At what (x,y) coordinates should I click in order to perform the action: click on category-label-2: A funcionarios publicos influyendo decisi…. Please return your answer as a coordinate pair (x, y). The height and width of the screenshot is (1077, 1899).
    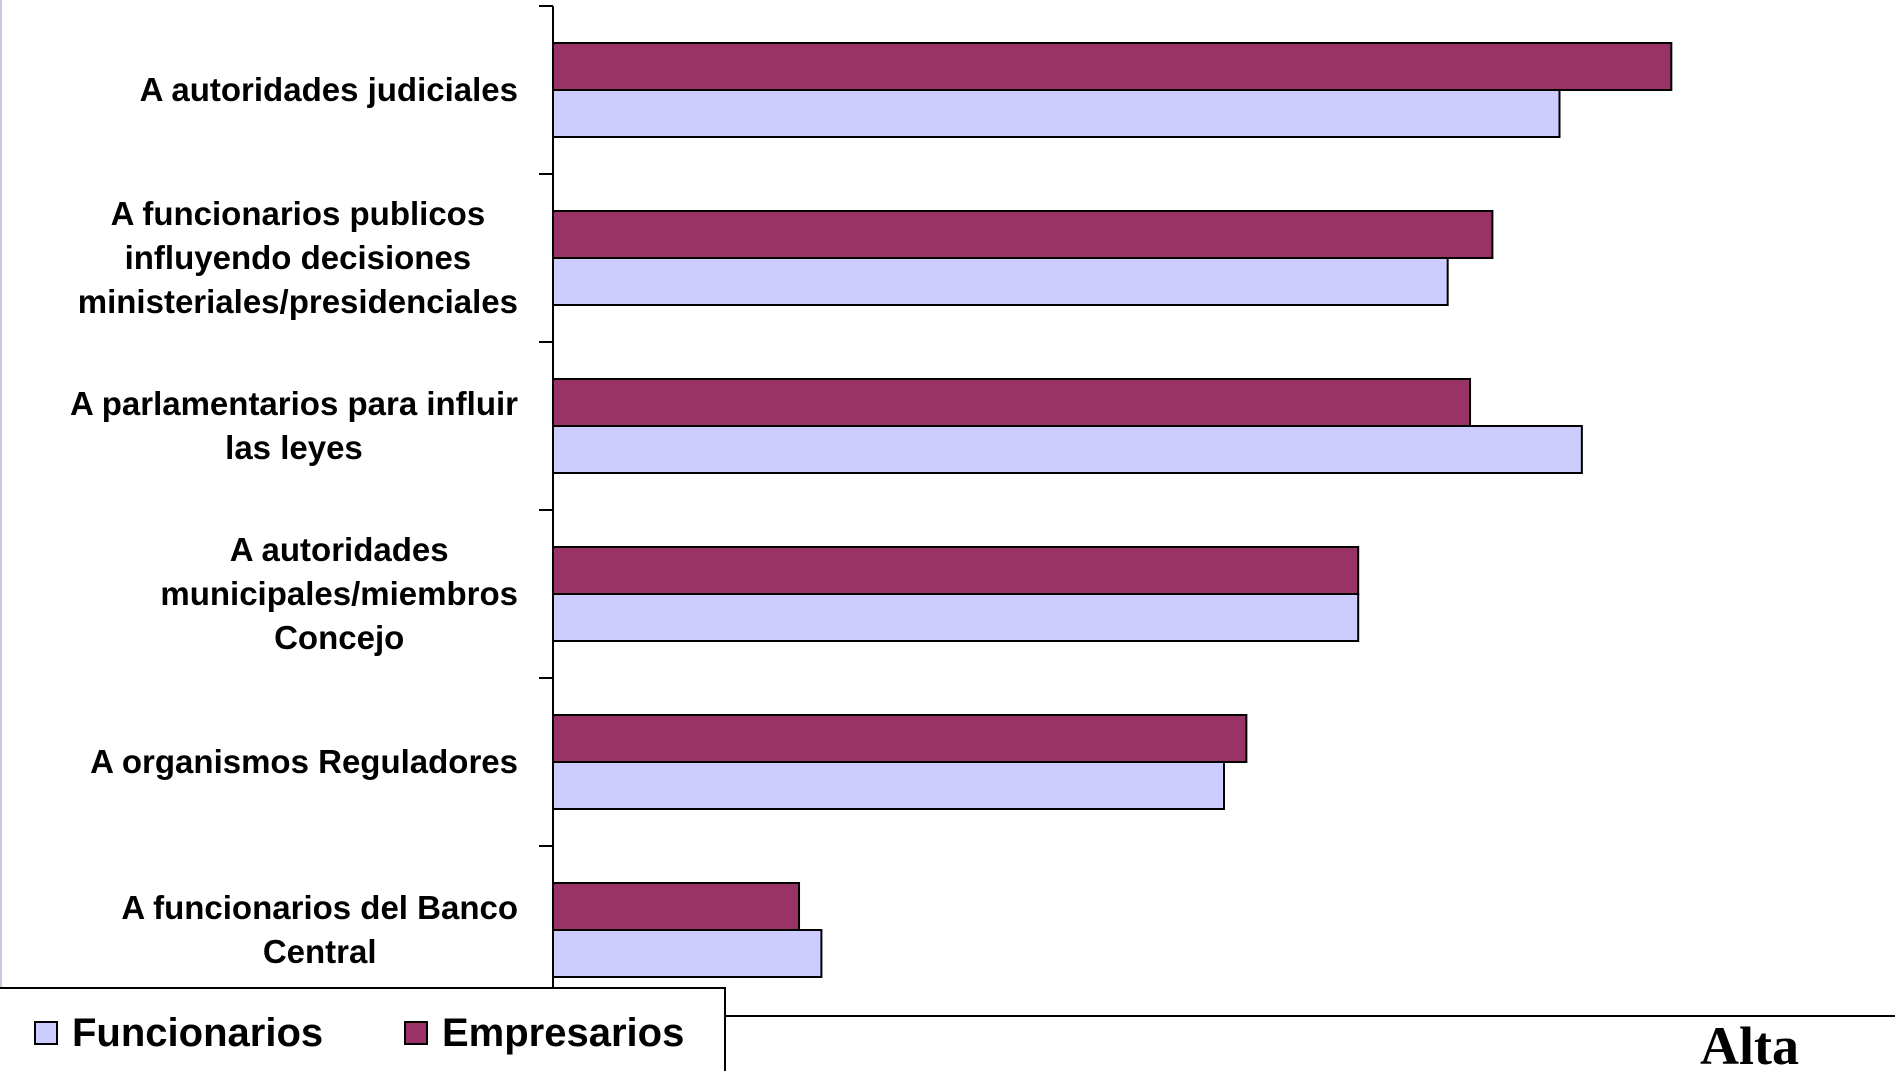
    Looking at the image, I should click on (298, 258).